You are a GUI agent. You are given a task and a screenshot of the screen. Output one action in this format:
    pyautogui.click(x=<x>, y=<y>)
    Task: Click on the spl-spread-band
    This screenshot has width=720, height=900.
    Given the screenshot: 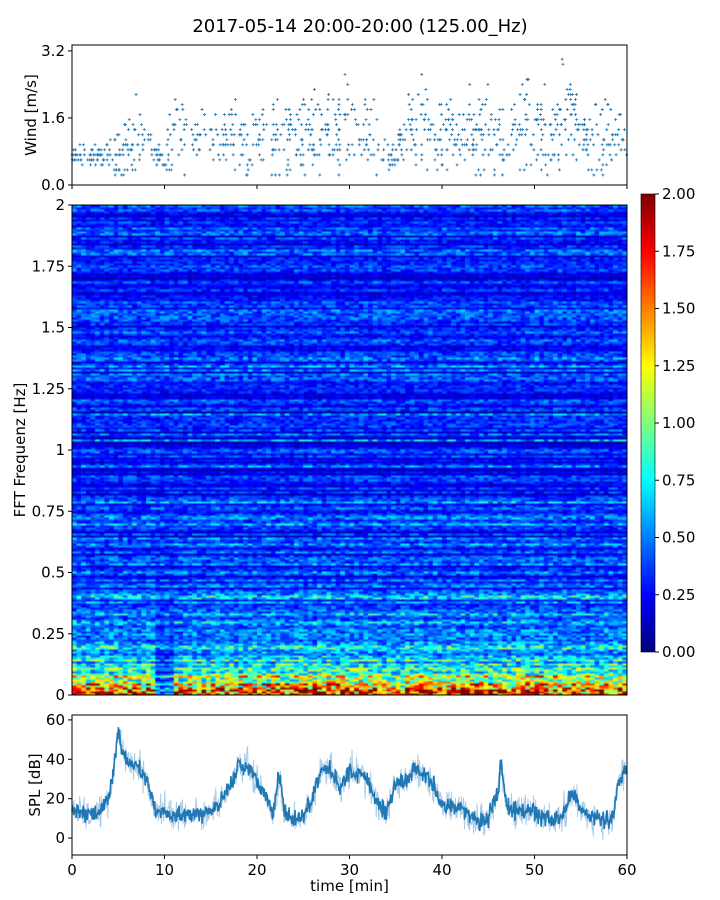 What is the action you would take?
    pyautogui.click(x=349, y=783)
    